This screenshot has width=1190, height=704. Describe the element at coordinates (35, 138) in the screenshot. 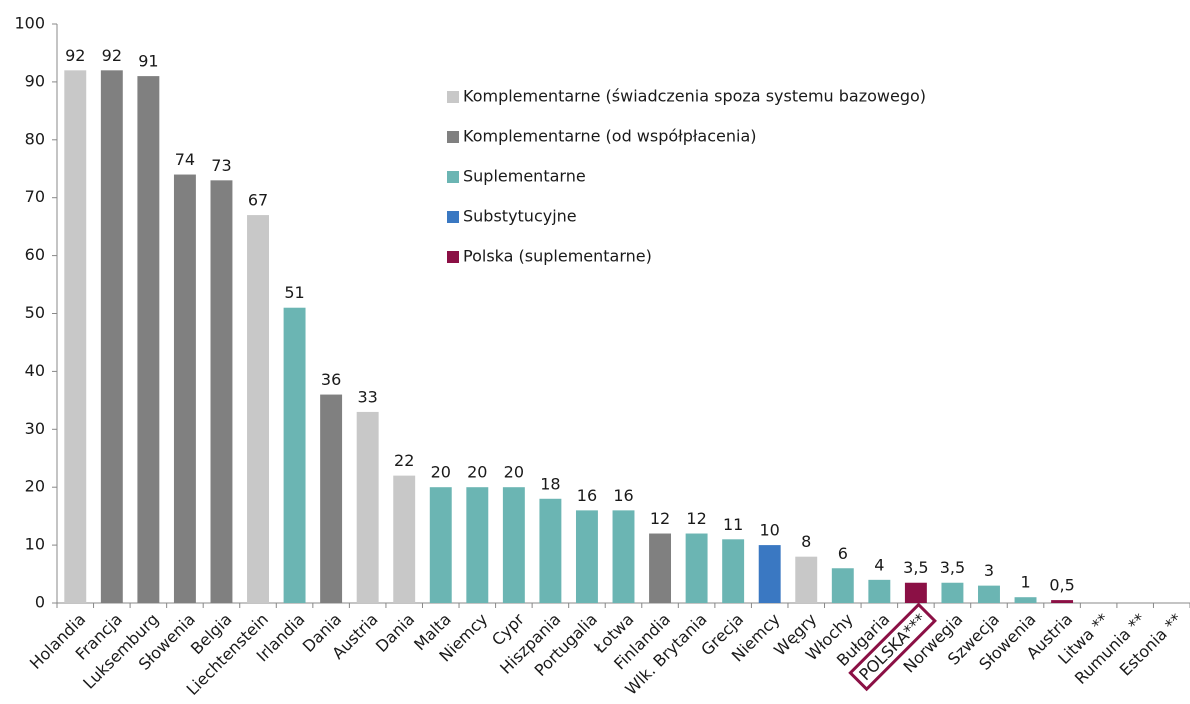

I see `y-tick-label: 80` at that location.